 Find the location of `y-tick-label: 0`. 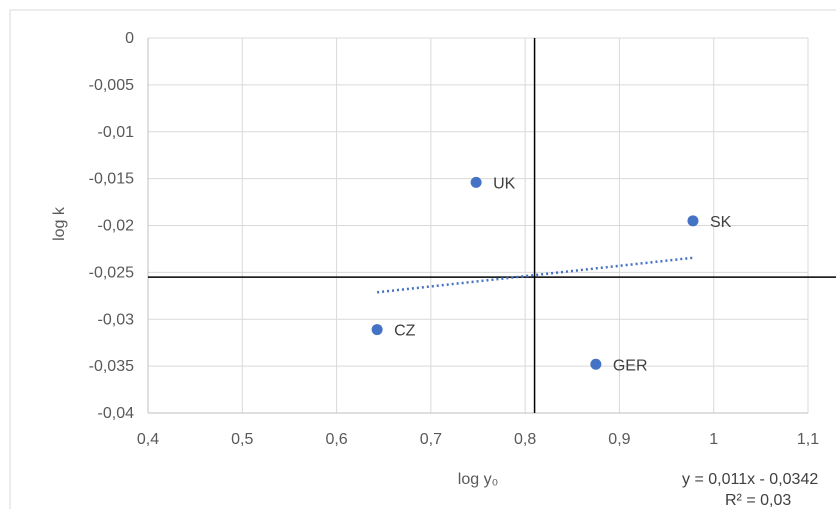

y-tick-label: 0 is located at coordinates (129, 38).